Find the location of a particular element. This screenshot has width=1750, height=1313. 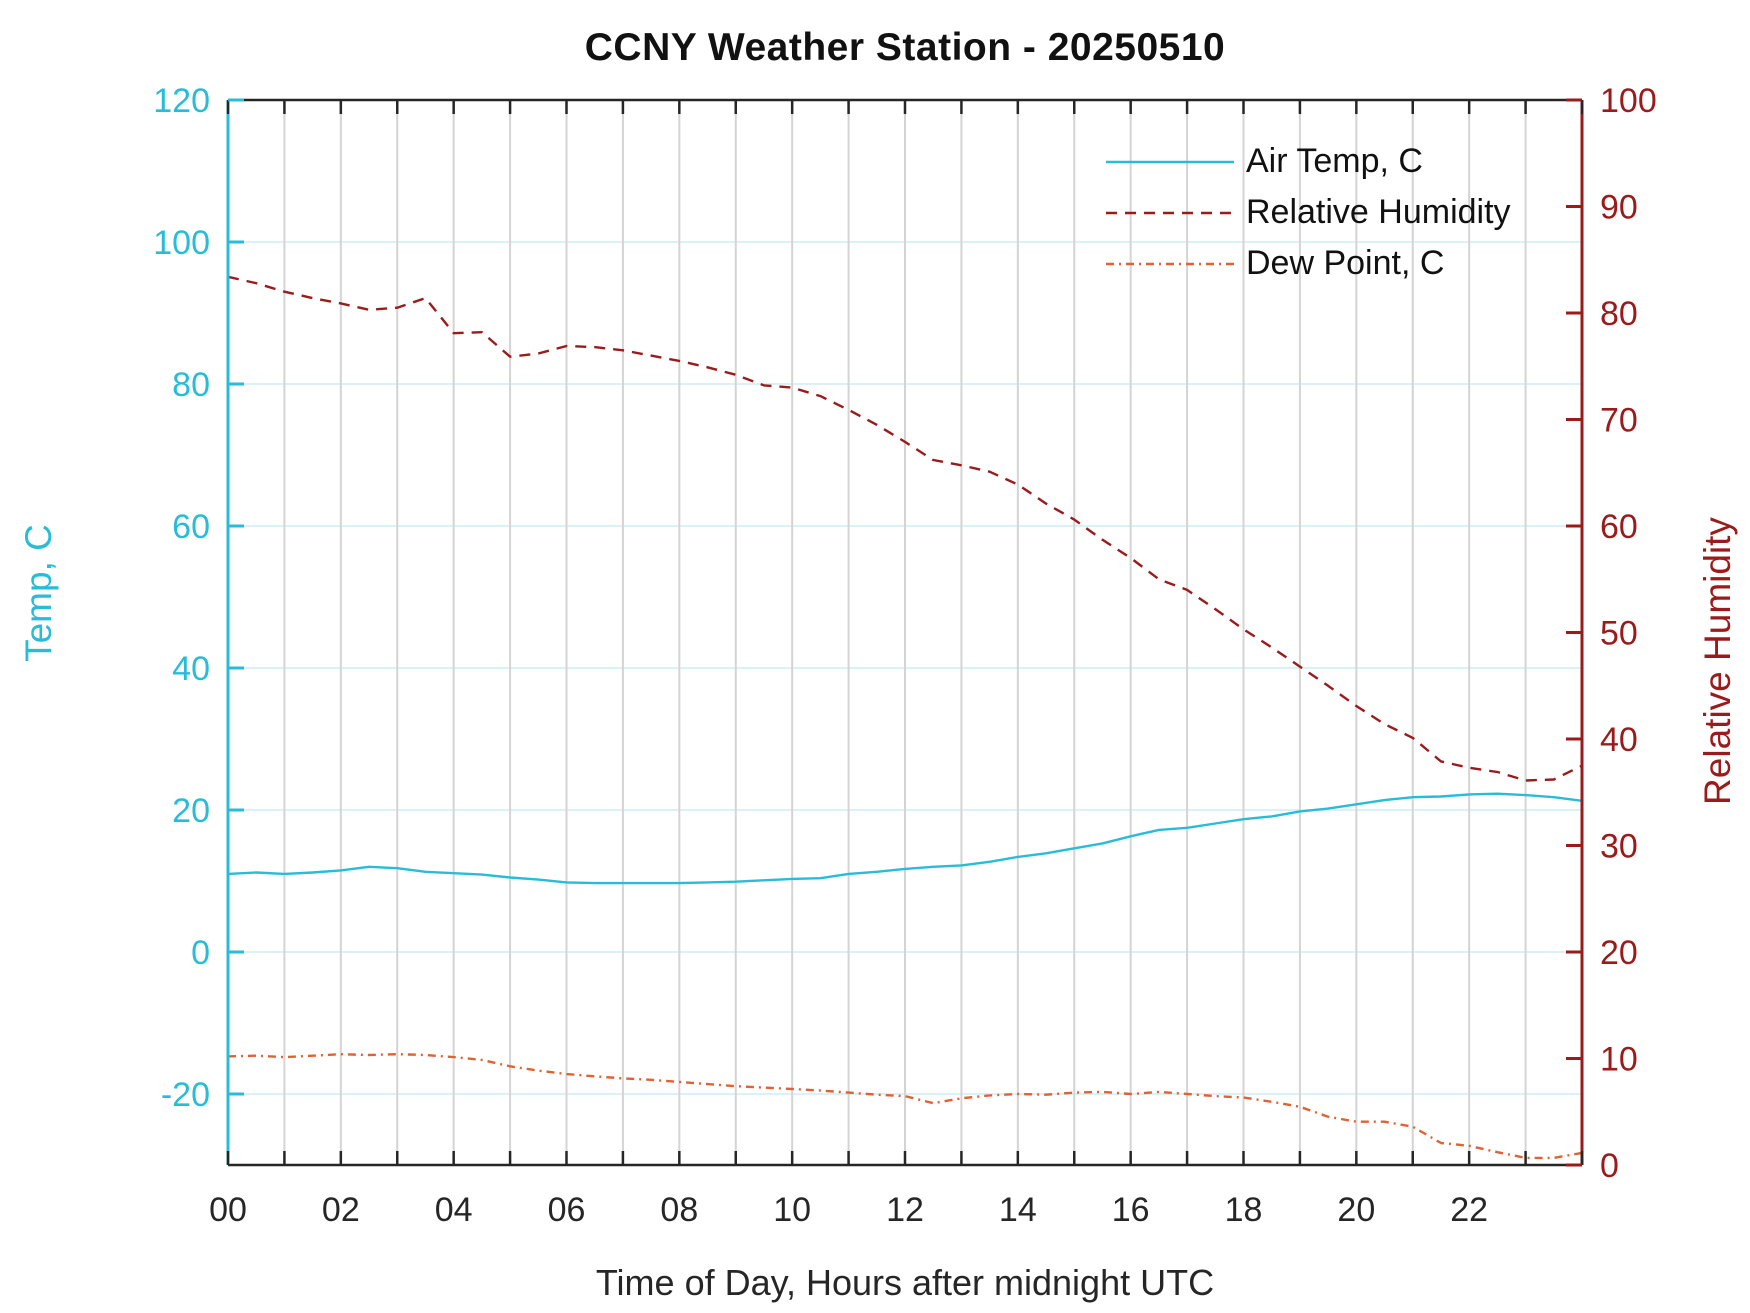

y-left-tick-label: 60 is located at coordinates (191, 527).